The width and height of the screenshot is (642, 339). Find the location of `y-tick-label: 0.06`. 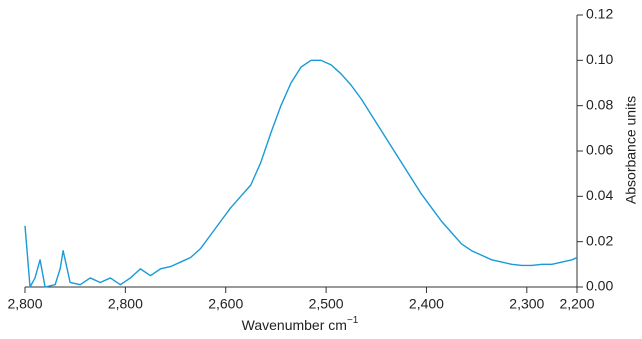

y-tick-label: 0.06 is located at coordinates (599, 150).